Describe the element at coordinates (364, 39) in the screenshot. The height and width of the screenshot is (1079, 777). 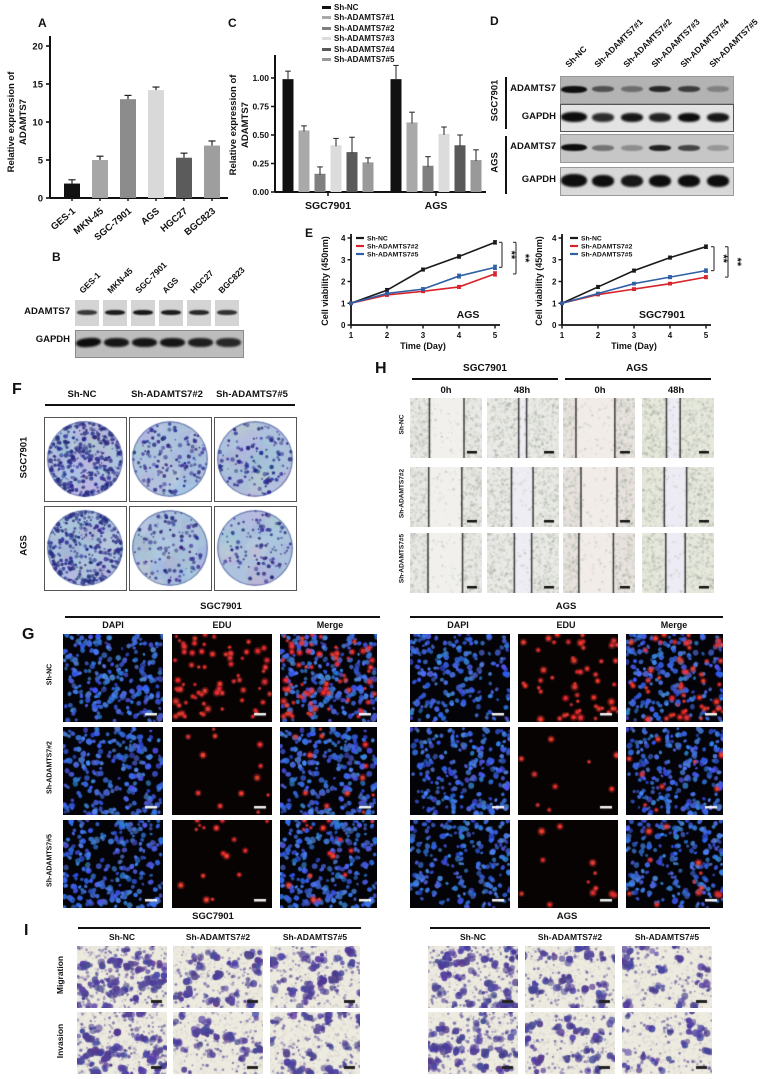
I see `legend-label: Sh-ADAMTS7#3` at that location.